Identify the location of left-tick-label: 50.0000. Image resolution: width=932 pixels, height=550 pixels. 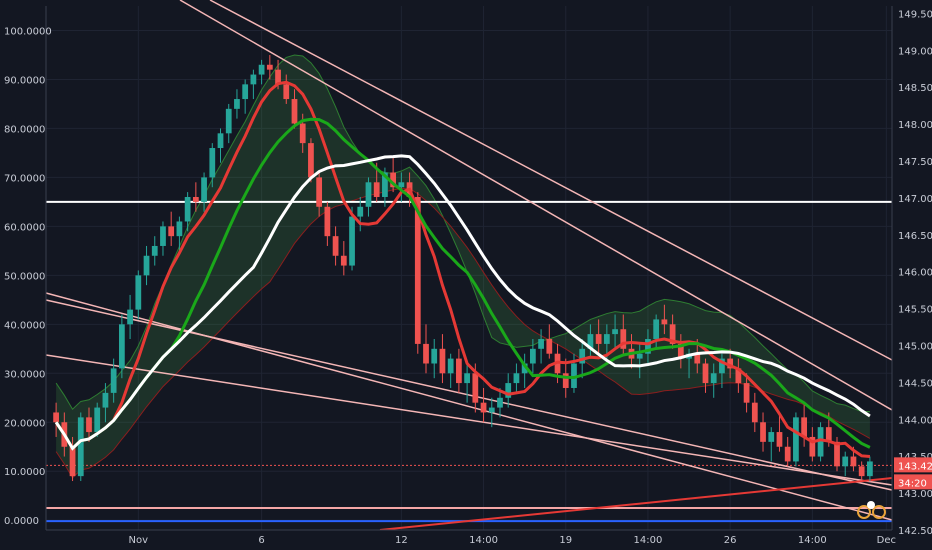
(24, 276).